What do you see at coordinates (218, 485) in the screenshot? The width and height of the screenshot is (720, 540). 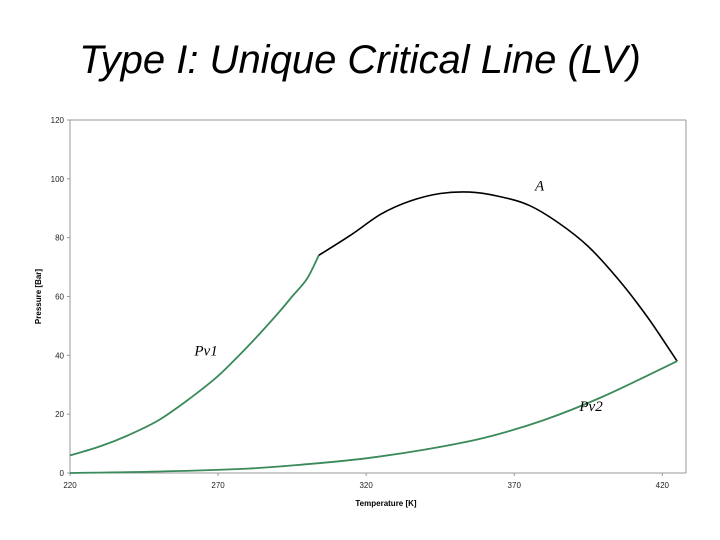 I see `x-tick-label: 270` at bounding box center [218, 485].